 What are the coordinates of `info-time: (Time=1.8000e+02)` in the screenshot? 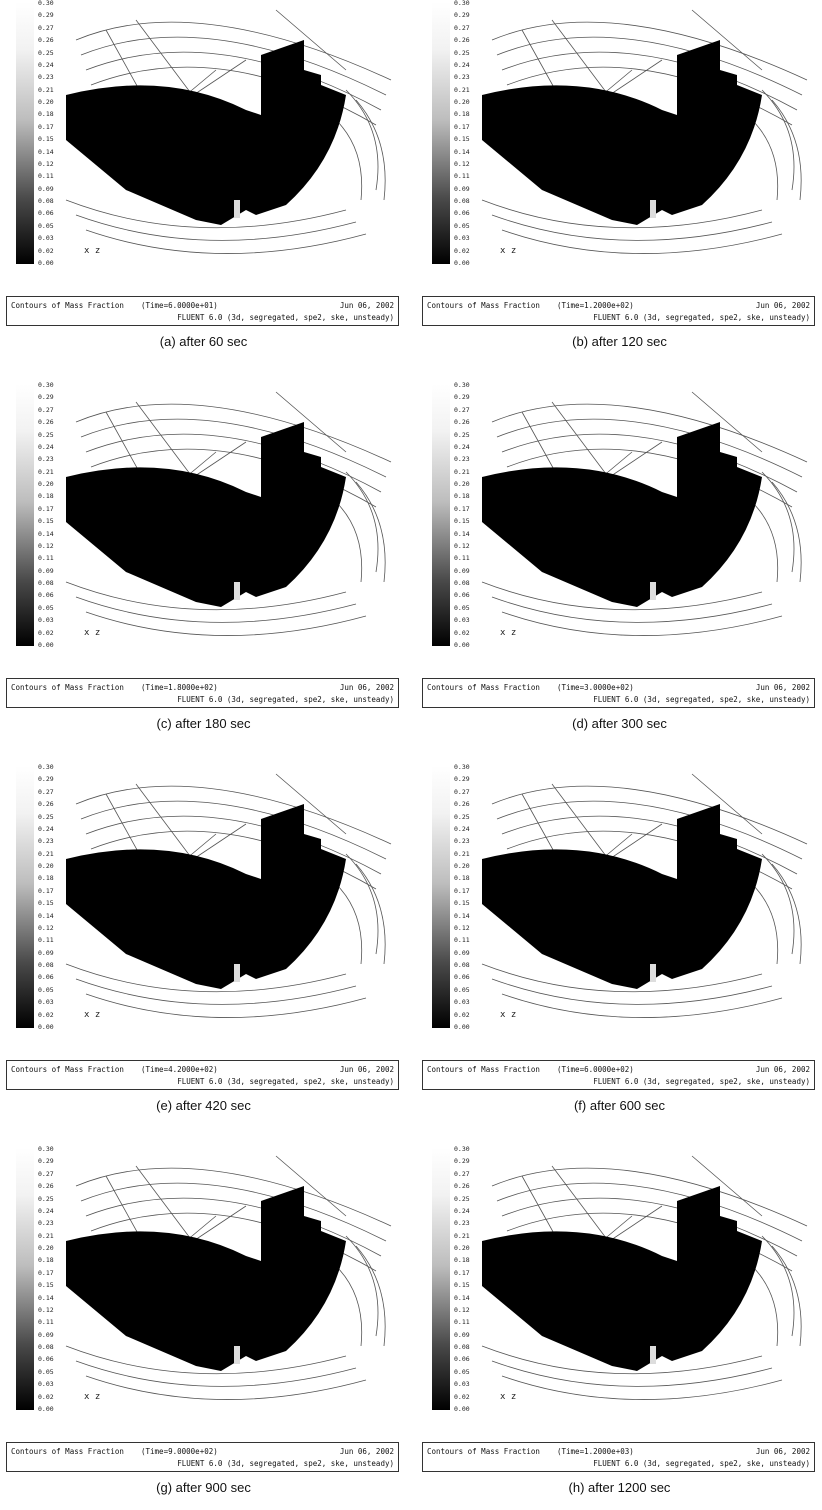 It's located at (179, 687).